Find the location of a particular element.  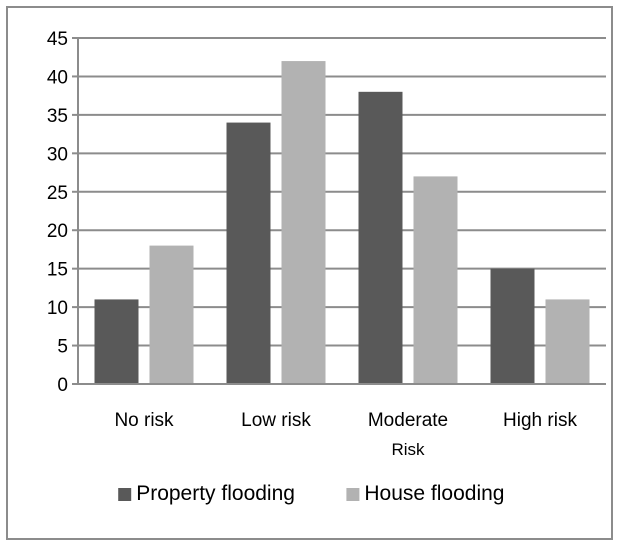

y-tick-label: 20 is located at coordinates (57, 231).